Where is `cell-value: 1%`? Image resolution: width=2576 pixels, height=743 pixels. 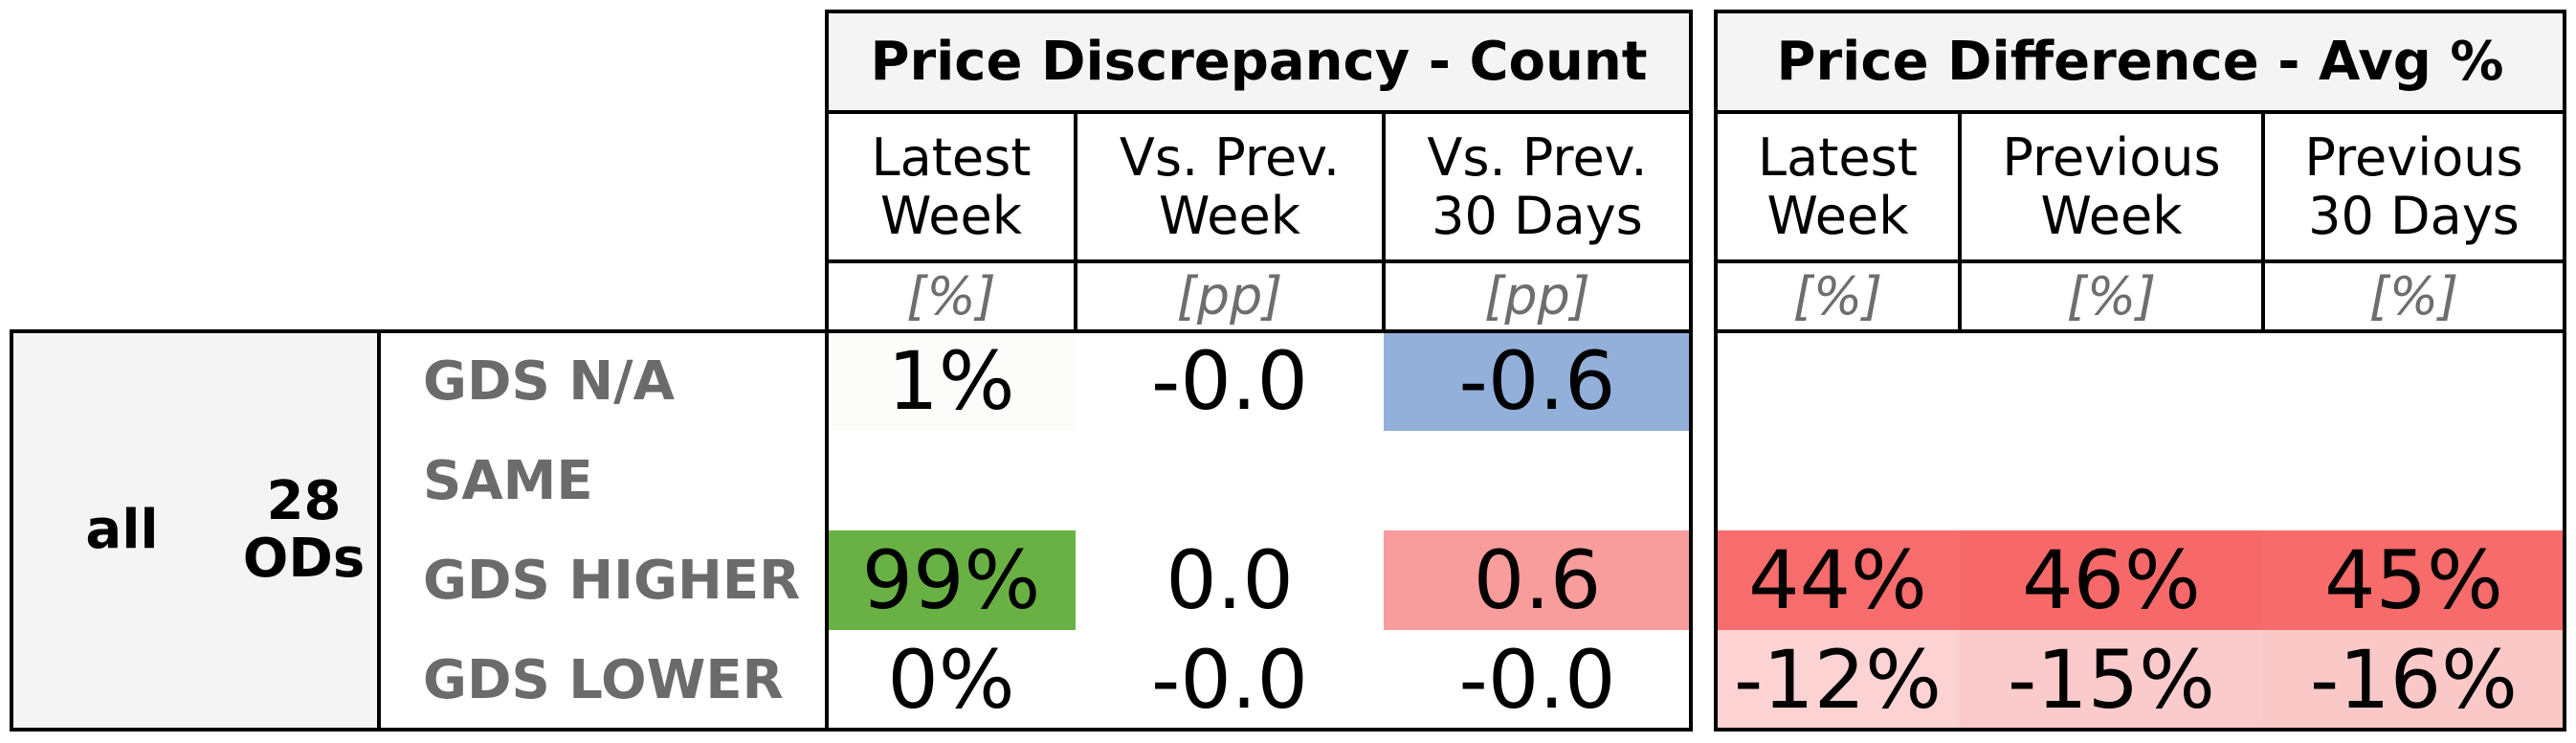 cell-value: 1% is located at coordinates (951, 381).